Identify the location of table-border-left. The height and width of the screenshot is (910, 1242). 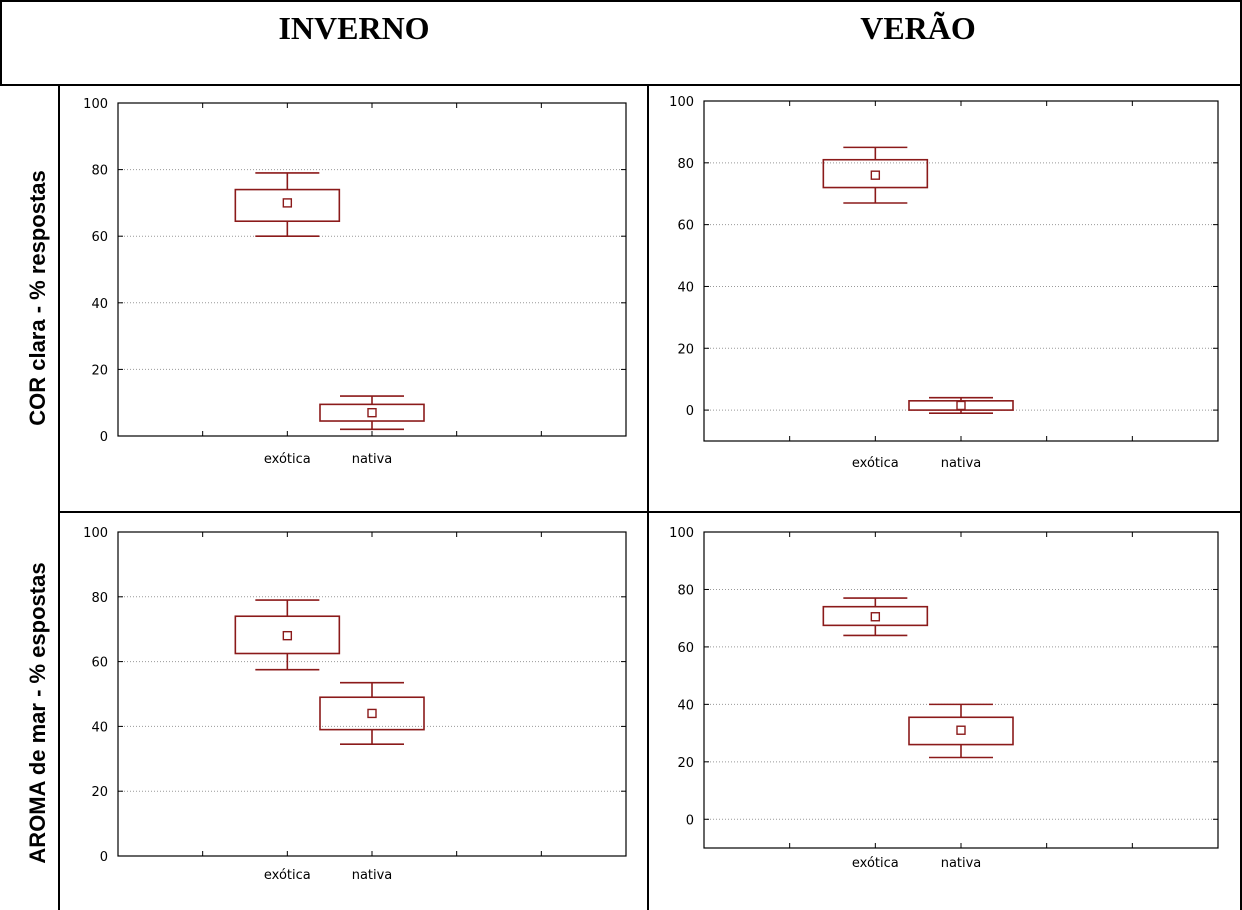
(1, 43).